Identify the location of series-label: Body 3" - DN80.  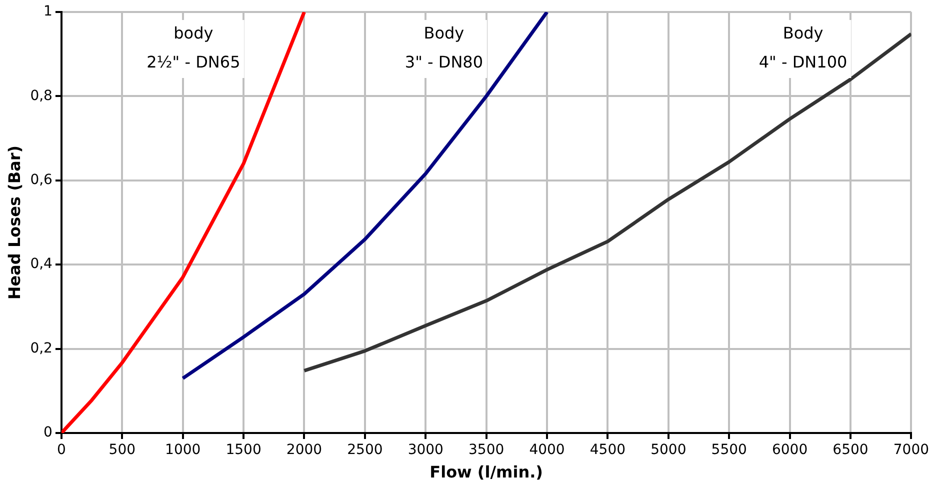
(444, 48).